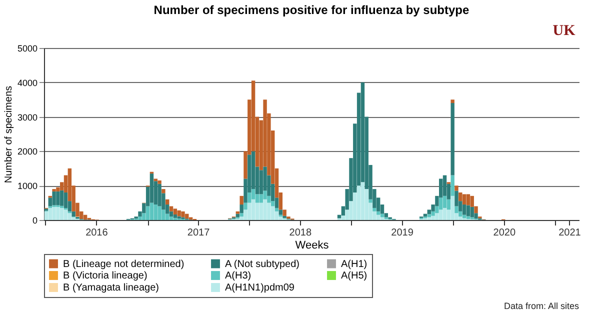  I want to click on legend-label: A(H3), so click(238, 276).